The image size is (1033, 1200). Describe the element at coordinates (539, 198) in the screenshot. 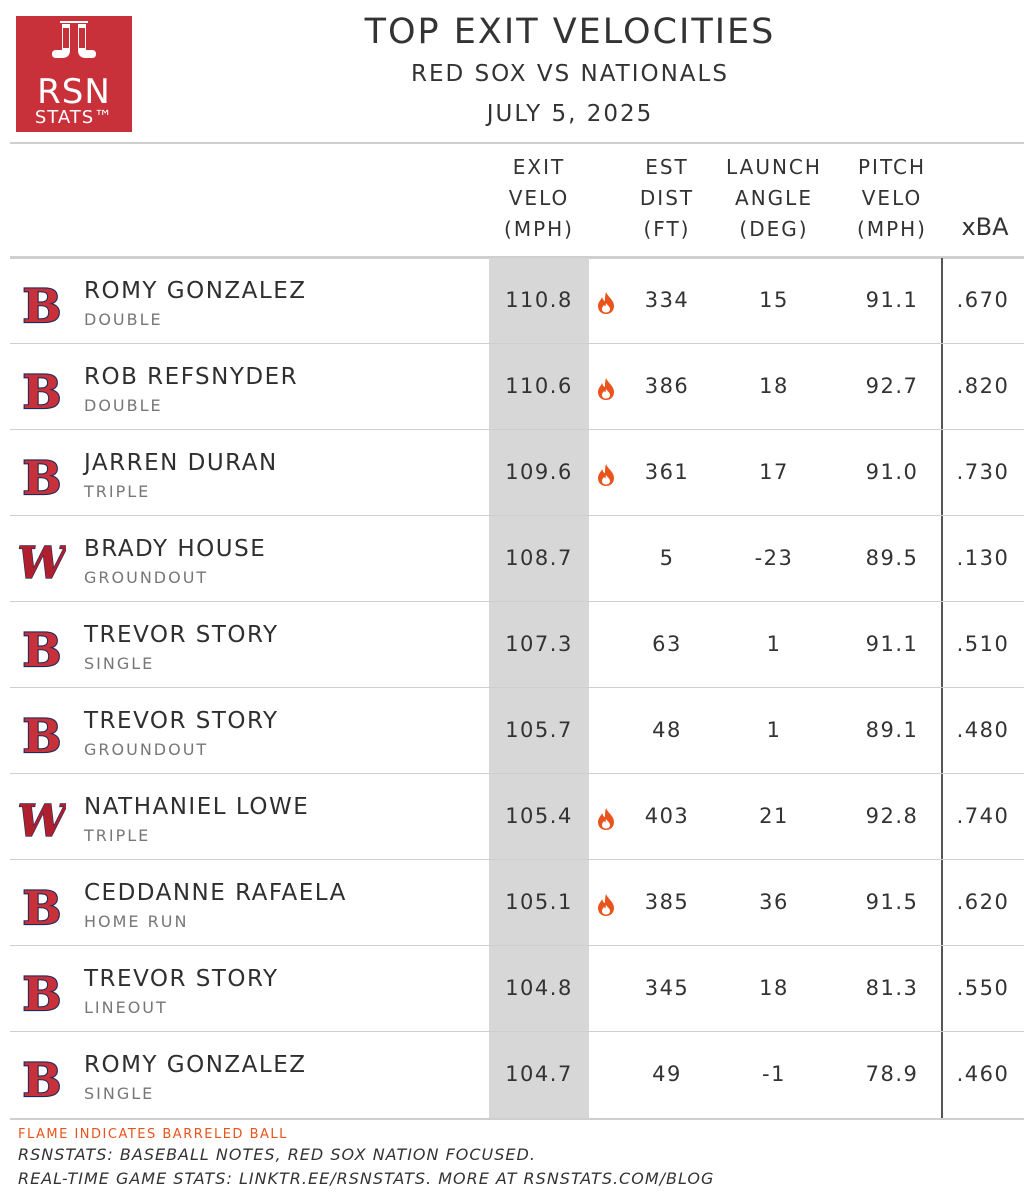

I see `header-exit-velo: EXIT VELO (MPH)` at that location.